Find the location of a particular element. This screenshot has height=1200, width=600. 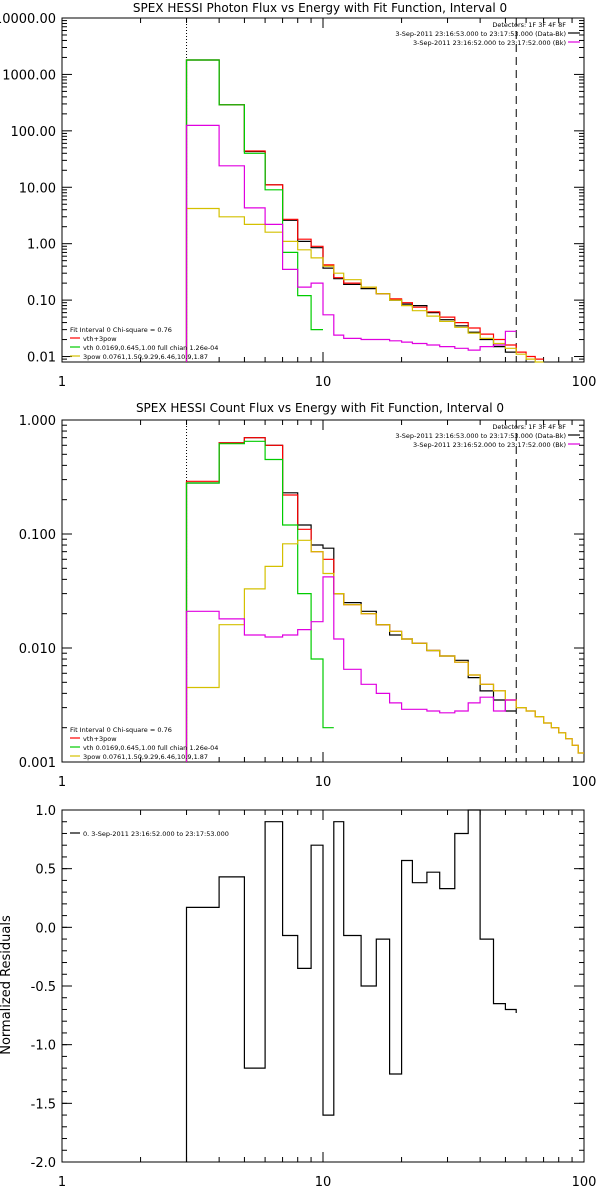

y-tick-label: 0.001 is located at coordinates (37, 763).